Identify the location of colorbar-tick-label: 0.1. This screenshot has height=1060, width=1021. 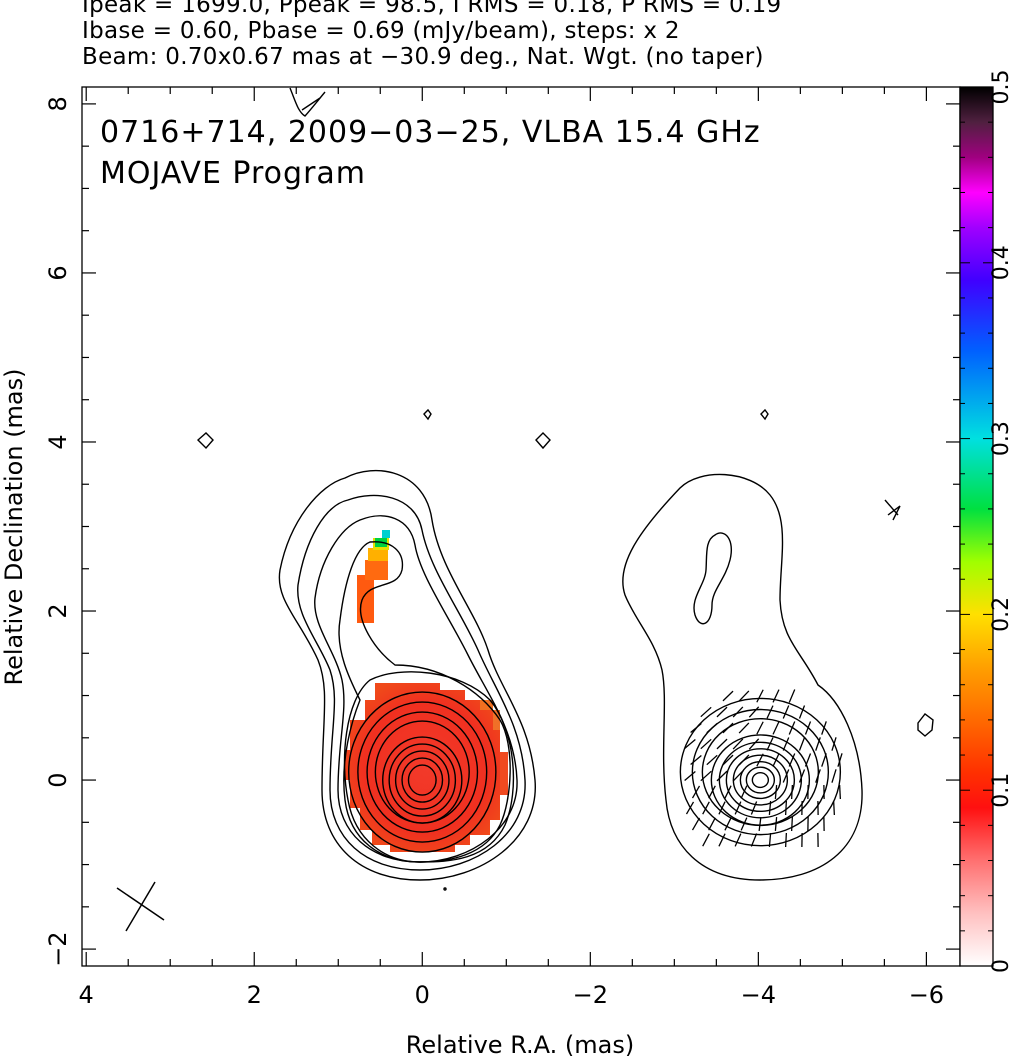
(1001, 790).